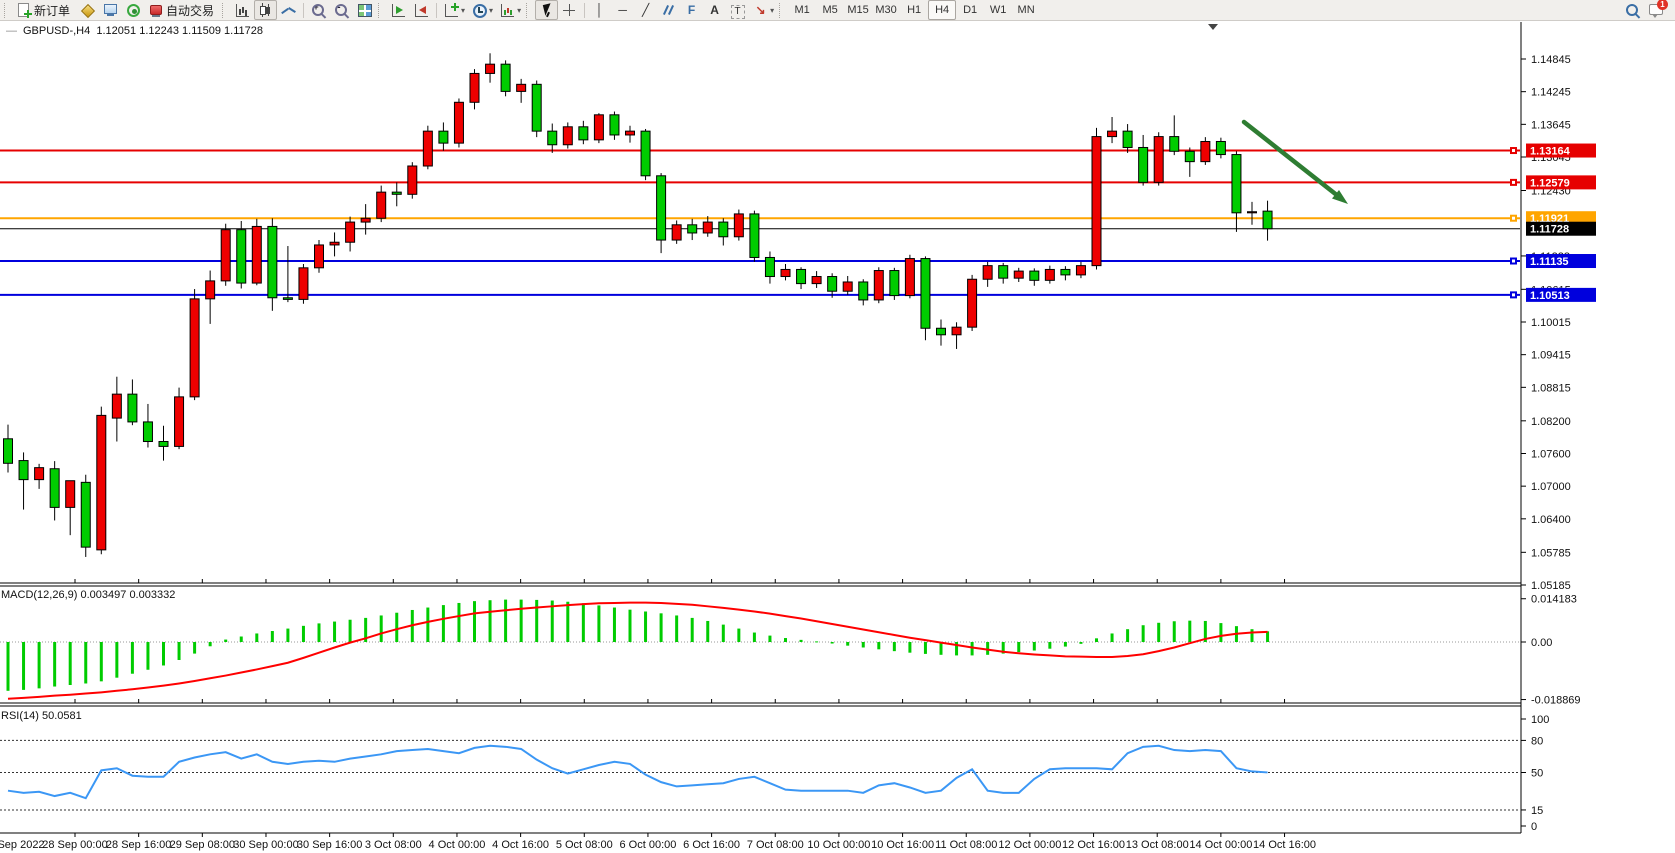  I want to click on horizontal-line-button: ─, so click(622, 10).